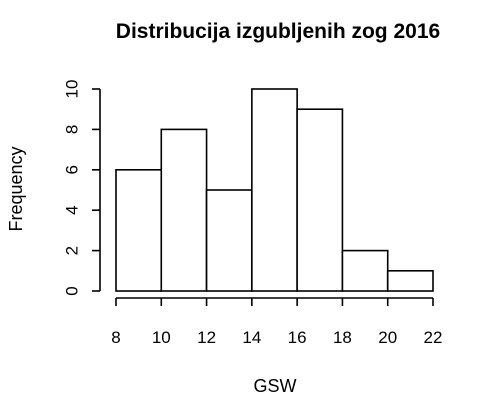  I want to click on y-tick-label-4: 8, so click(71, 129).